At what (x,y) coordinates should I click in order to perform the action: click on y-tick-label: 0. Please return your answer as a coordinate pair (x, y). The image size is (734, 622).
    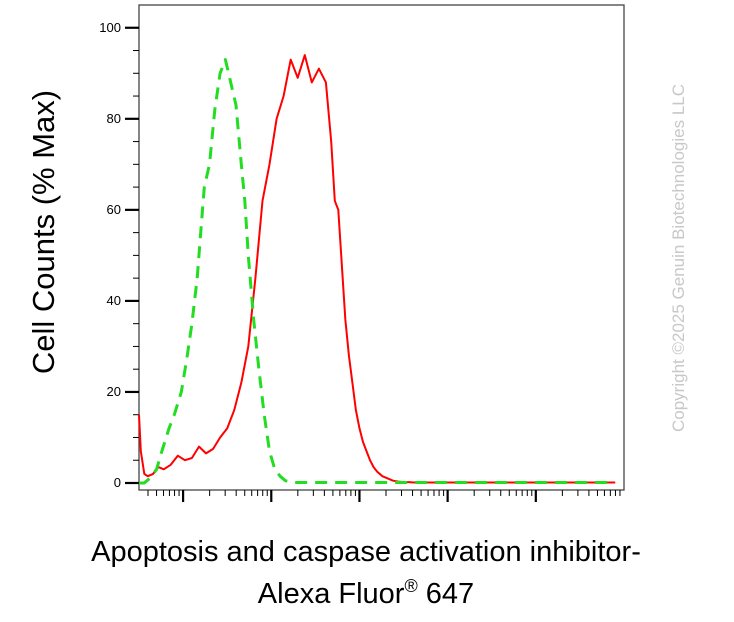
    Looking at the image, I should click on (117, 482).